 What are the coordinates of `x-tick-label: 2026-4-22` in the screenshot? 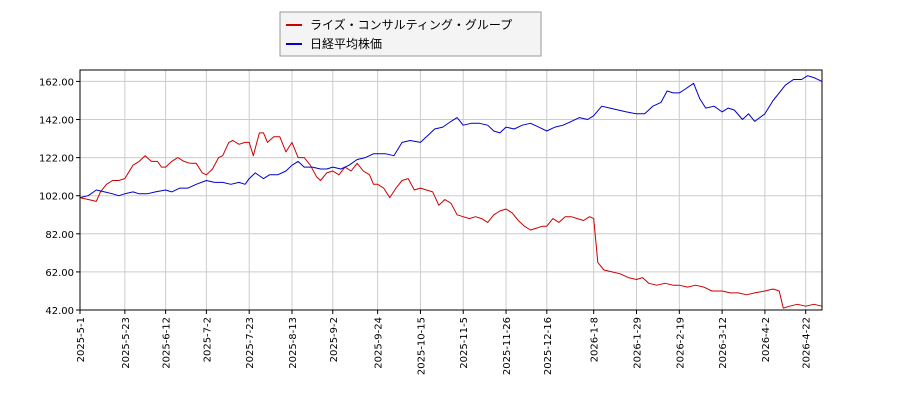 It's located at (807, 343).